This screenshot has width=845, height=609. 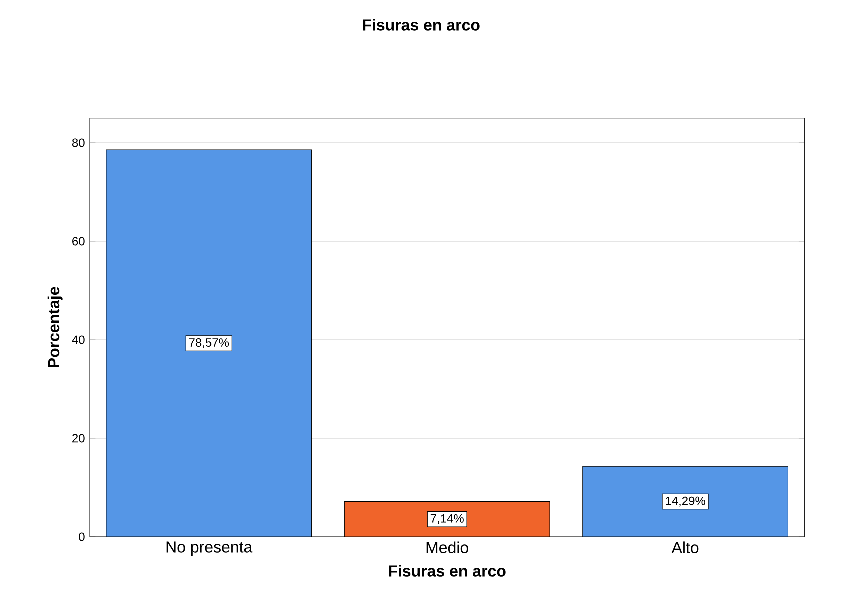 What do you see at coordinates (686, 501) in the screenshot?
I see `data-label: 14,29%` at bounding box center [686, 501].